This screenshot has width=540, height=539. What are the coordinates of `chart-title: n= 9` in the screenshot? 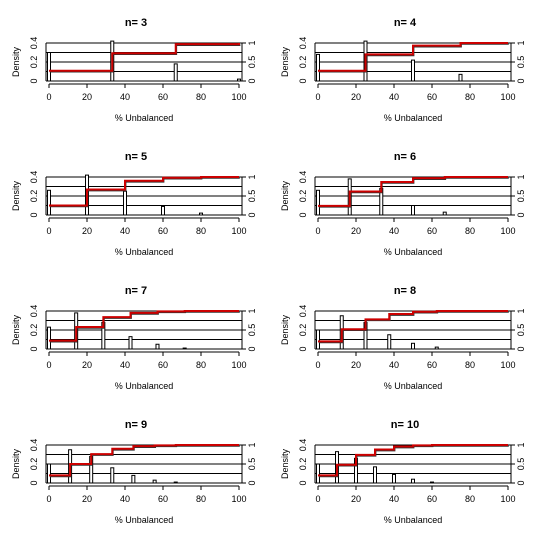 It's located at (136, 425).